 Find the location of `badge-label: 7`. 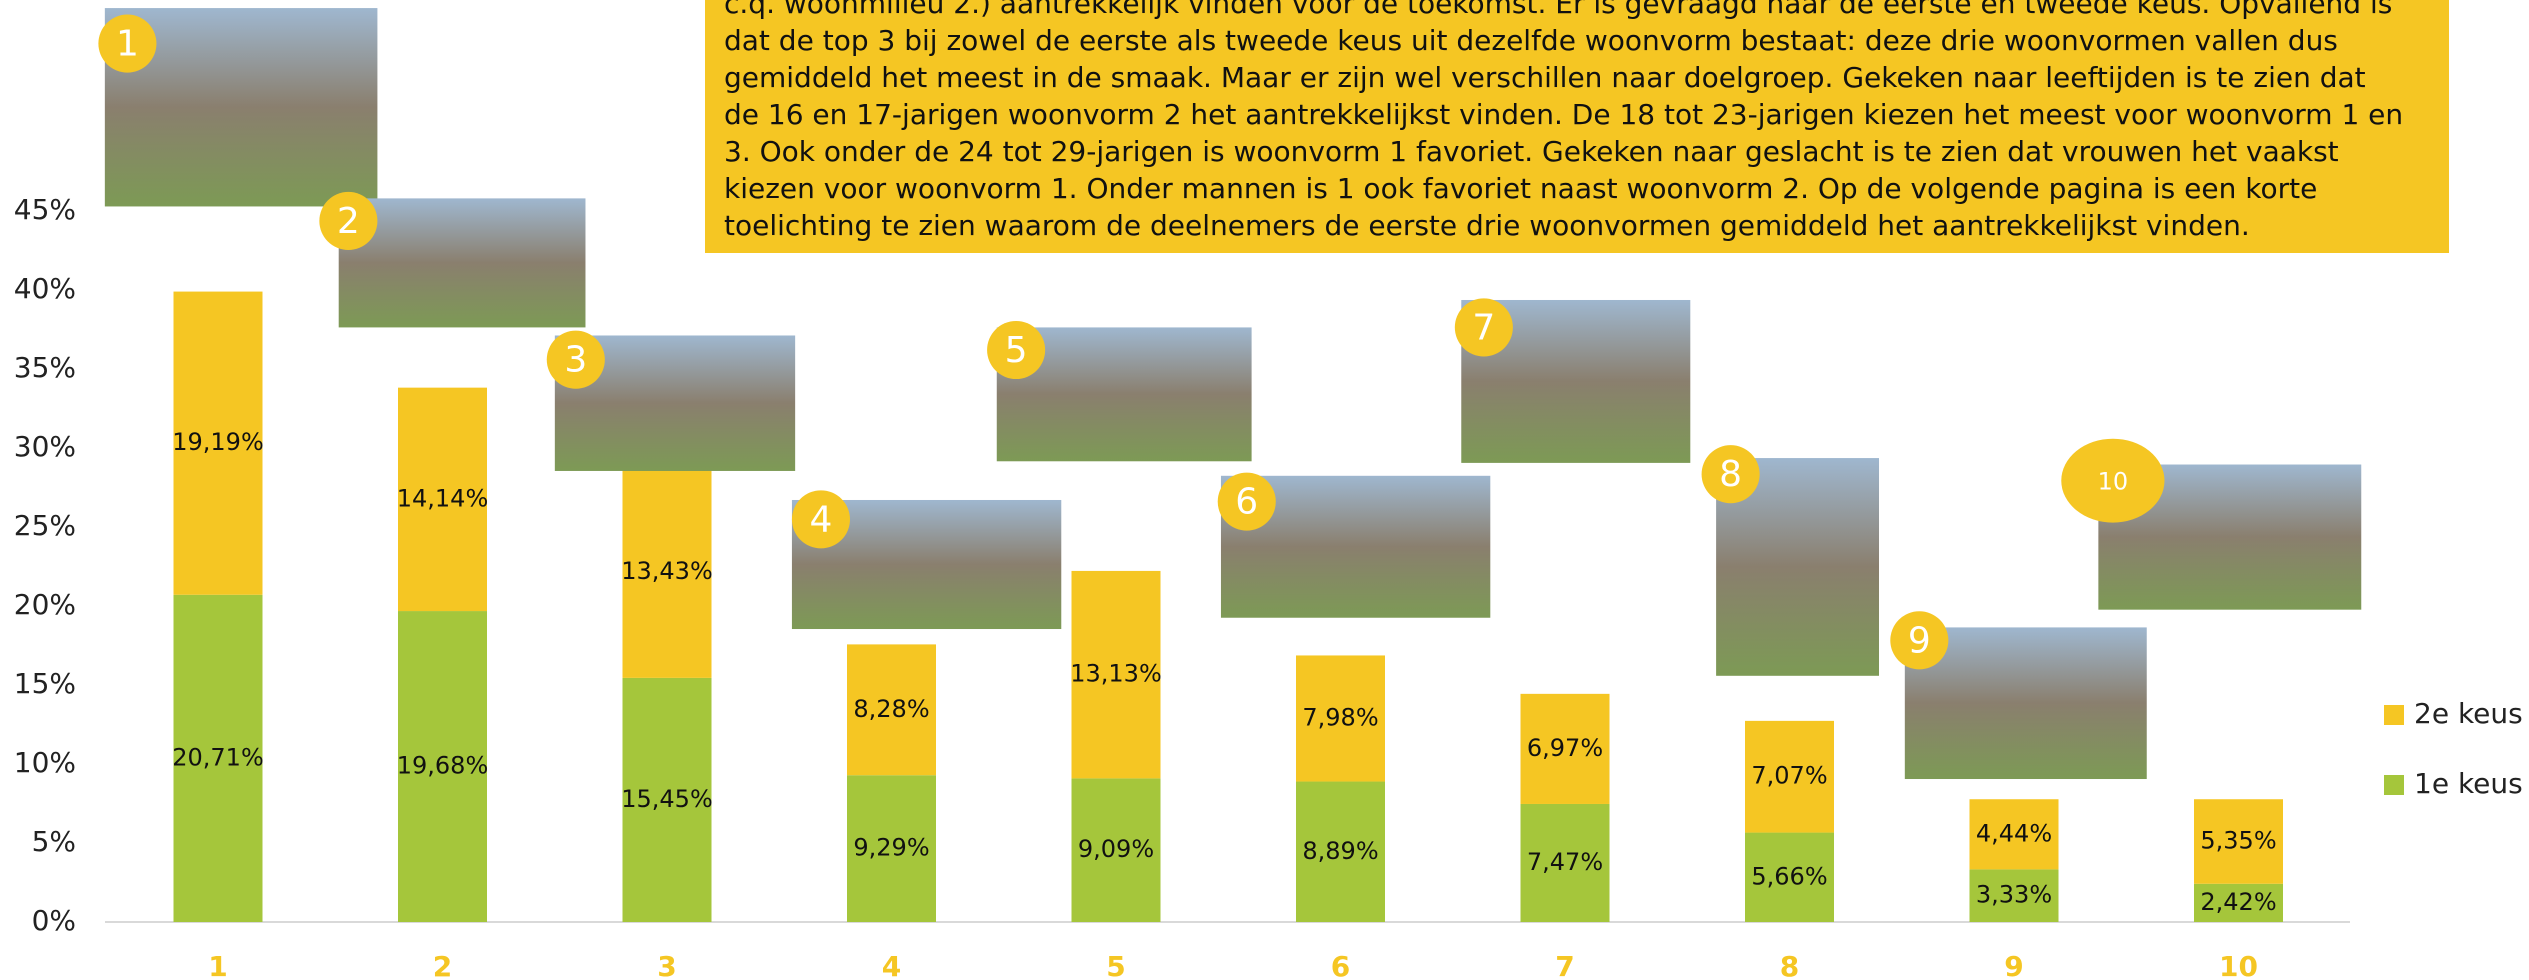

badge-label: 7 is located at coordinates (1483, 327).